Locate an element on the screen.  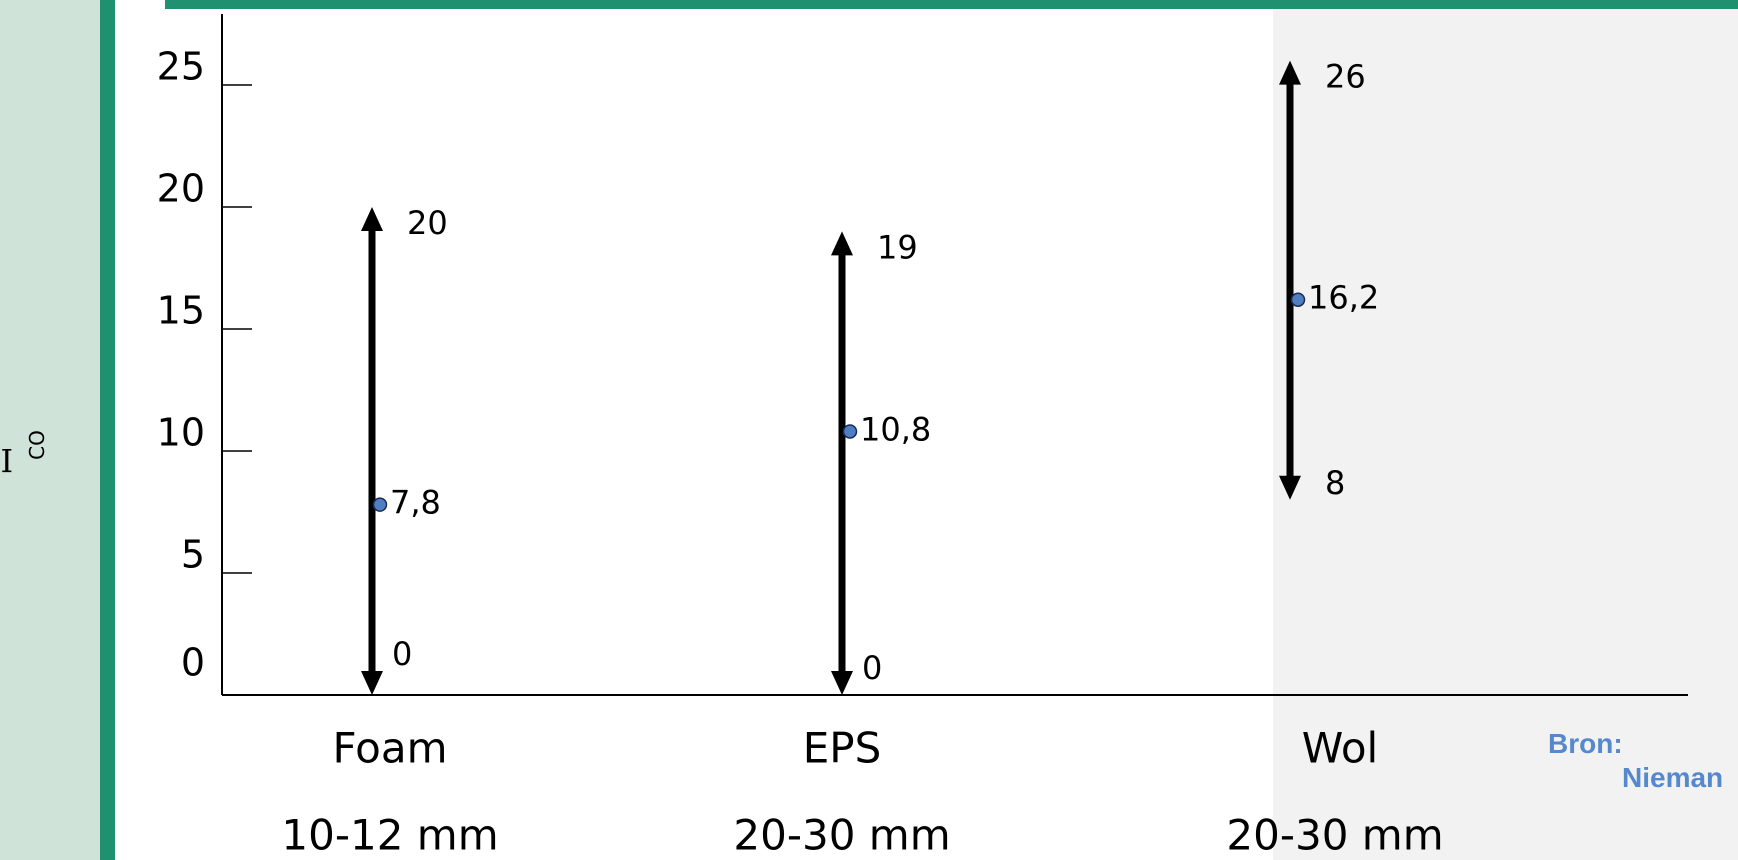
y-tick-label-25: 25 is located at coordinates (181, 67).